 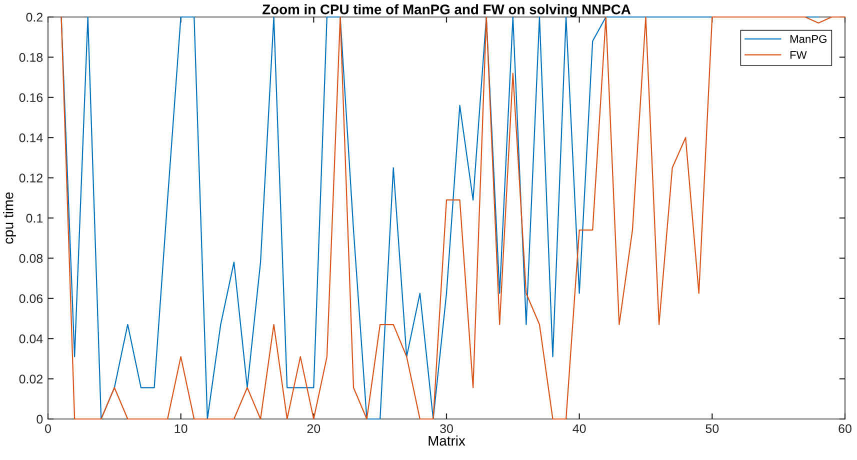 I want to click on y-tick-label: 0.06, so click(x=31, y=299).